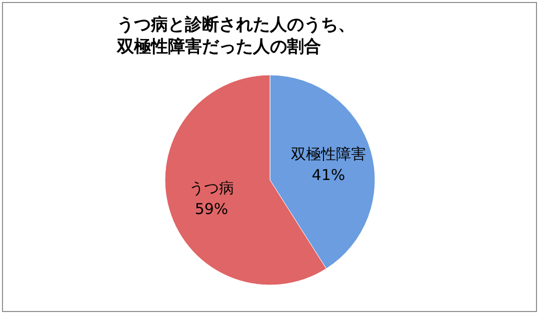  What do you see at coordinates (328, 154) in the screenshot?
I see `slice-label: 双極性障害` at bounding box center [328, 154].